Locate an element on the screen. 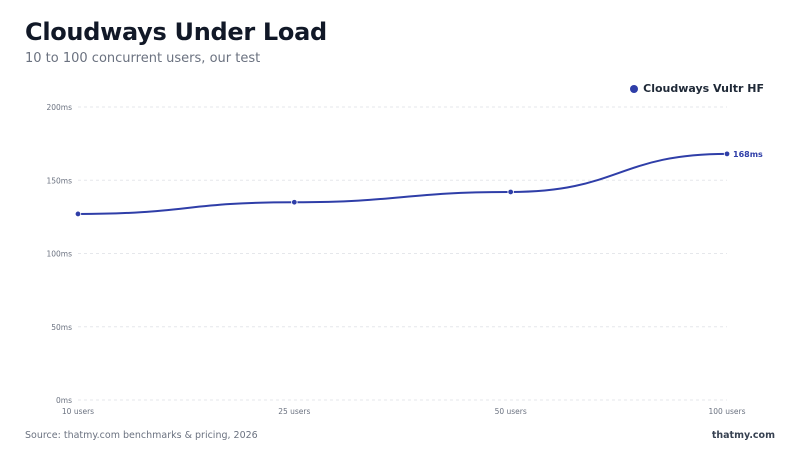  x-tick-label: 10 users is located at coordinates (78, 411).